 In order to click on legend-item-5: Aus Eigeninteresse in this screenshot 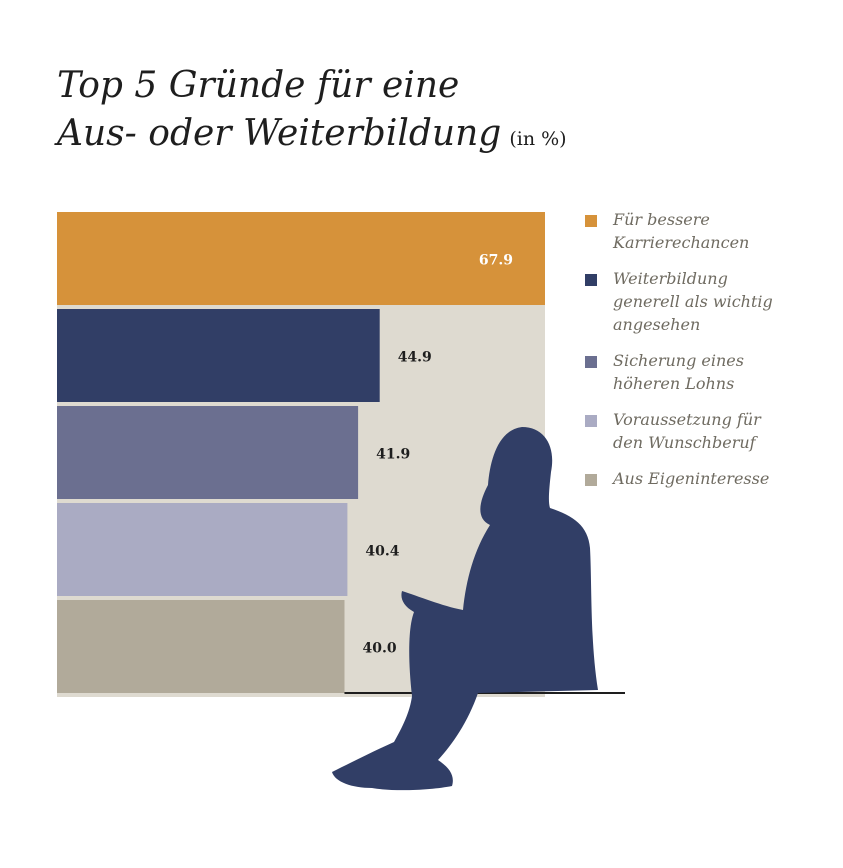, I will do `click(705, 478)`.